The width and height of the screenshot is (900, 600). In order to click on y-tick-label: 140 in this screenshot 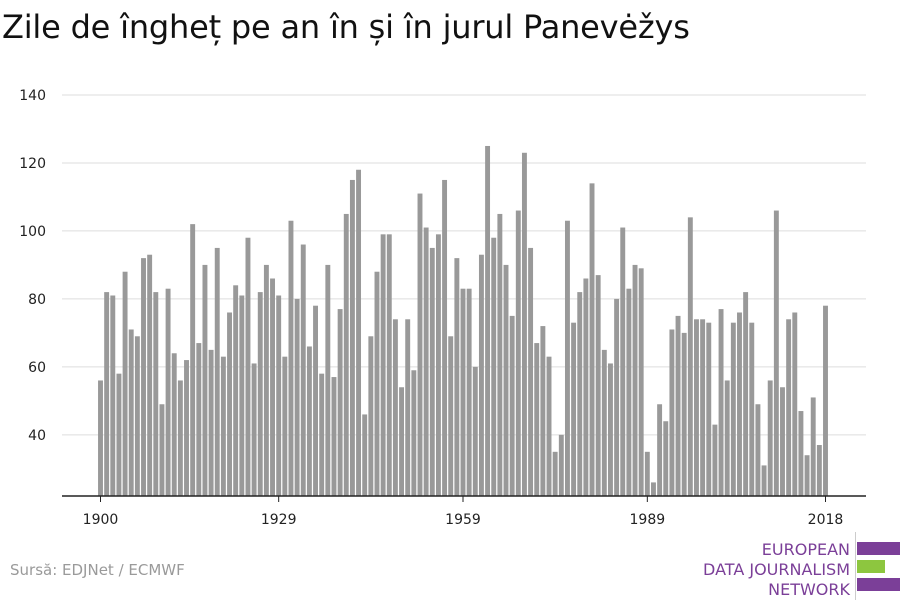, I will do `click(32, 96)`.